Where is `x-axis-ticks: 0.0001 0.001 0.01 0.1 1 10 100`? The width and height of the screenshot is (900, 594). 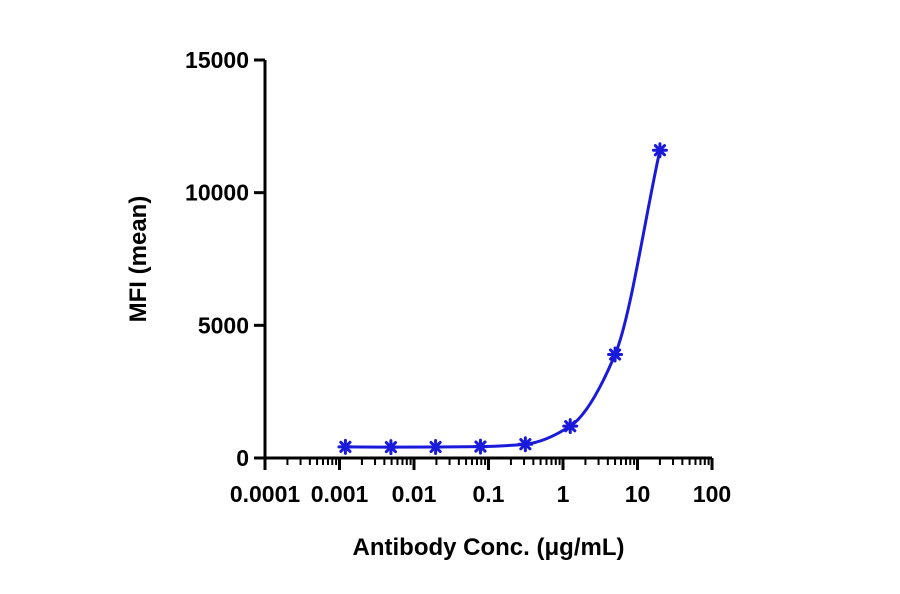 x-axis-ticks: 0.0001 0.001 0.01 0.1 1 10 100 is located at coordinates (480, 482).